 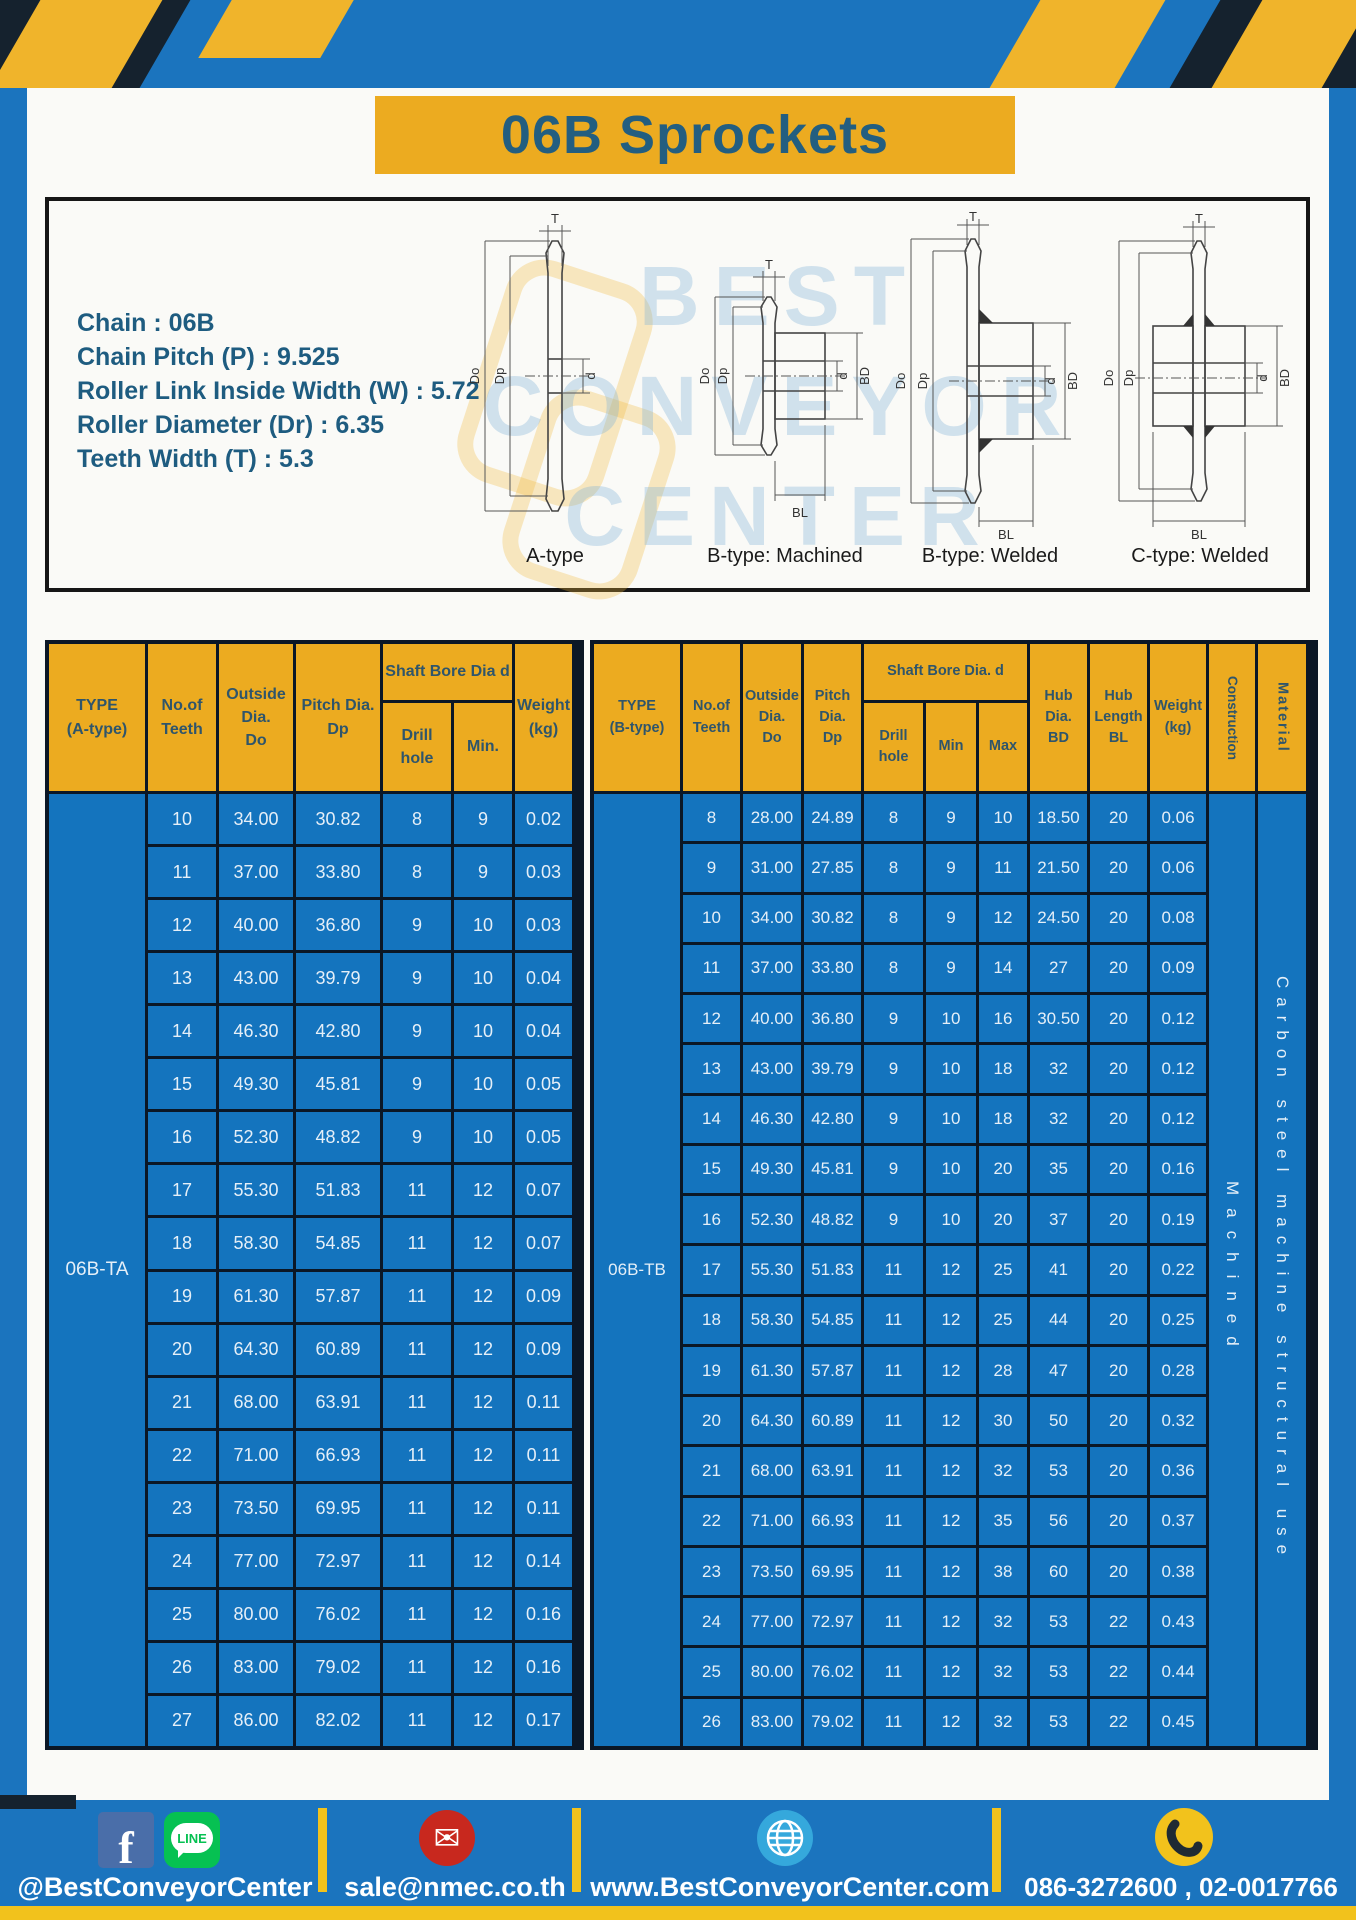 I want to click on b-type-machined-sprocket-drawing: T Do Dp d BD BL, so click(x=784, y=388).